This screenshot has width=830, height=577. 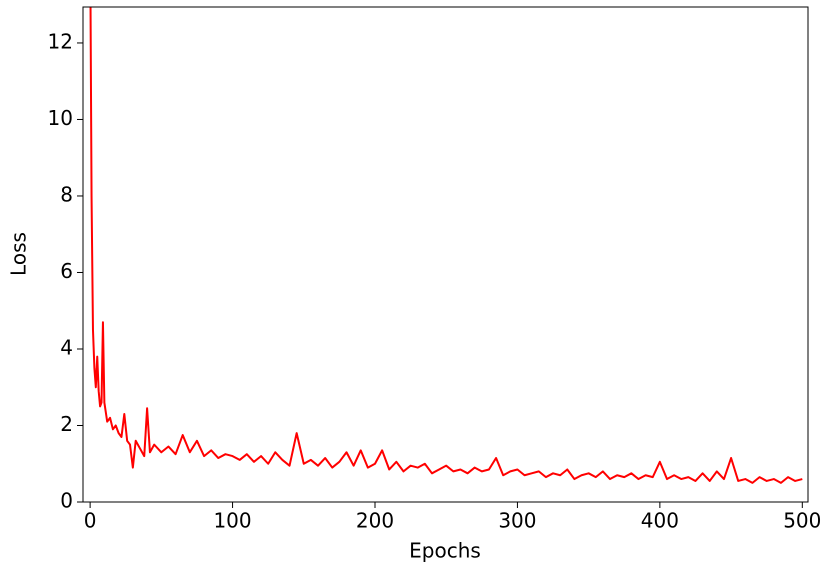 What do you see at coordinates (19, 254) in the screenshot?
I see `y-axis-label: Loss` at bounding box center [19, 254].